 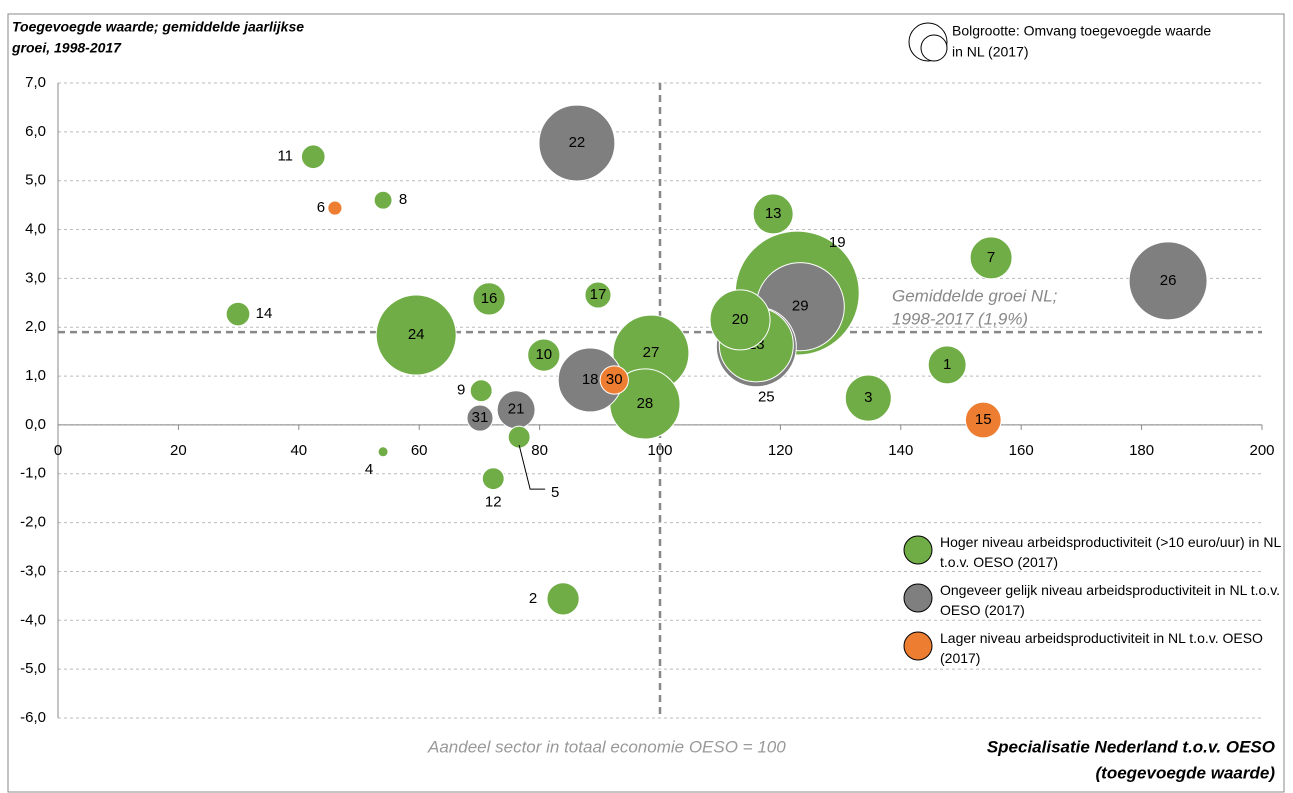 I want to click on bubble-label: 17, so click(x=598, y=294).